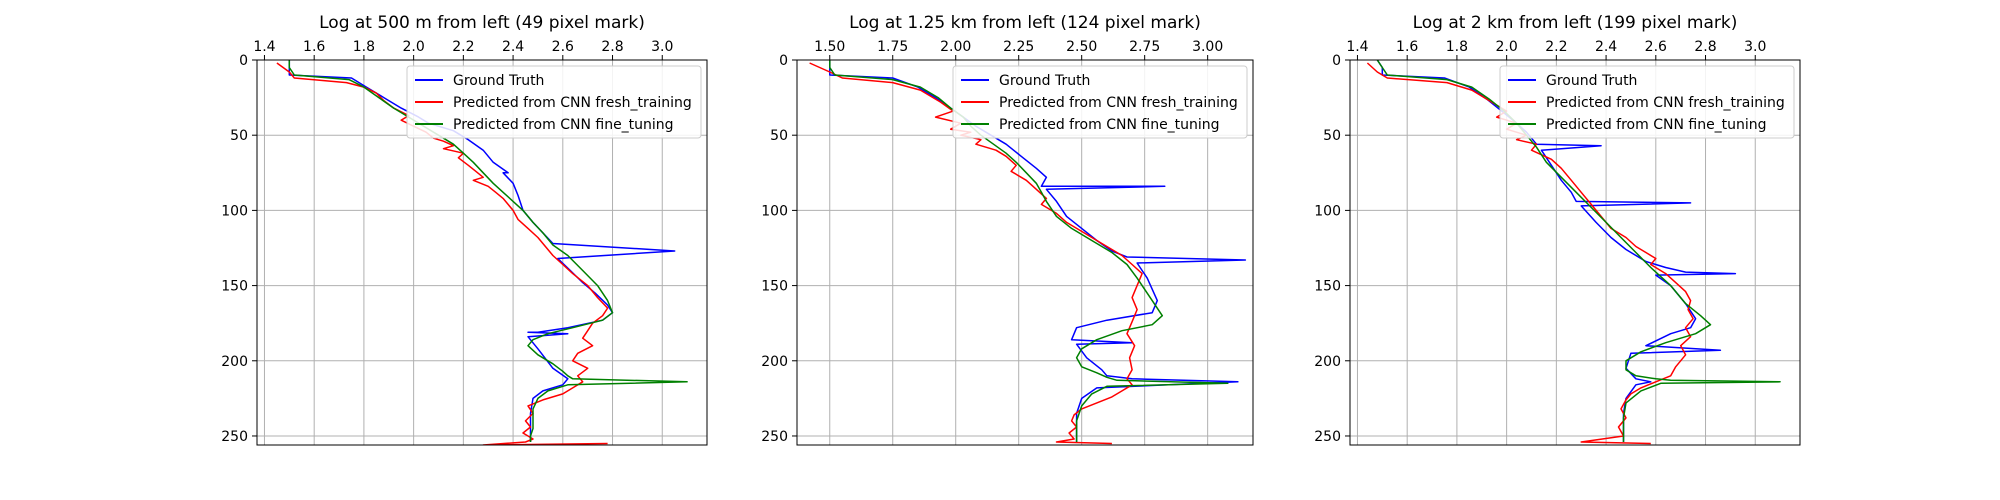 The width and height of the screenshot is (2000, 500). I want to click on chart-title: Log at 500 m from left (49 pixel mark), so click(482, 23).